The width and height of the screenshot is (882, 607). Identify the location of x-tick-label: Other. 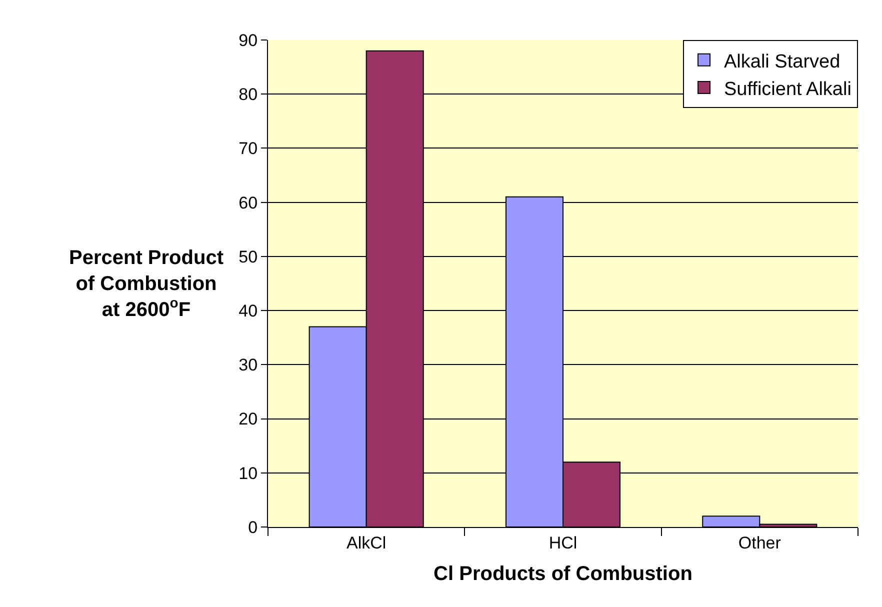
(760, 542).